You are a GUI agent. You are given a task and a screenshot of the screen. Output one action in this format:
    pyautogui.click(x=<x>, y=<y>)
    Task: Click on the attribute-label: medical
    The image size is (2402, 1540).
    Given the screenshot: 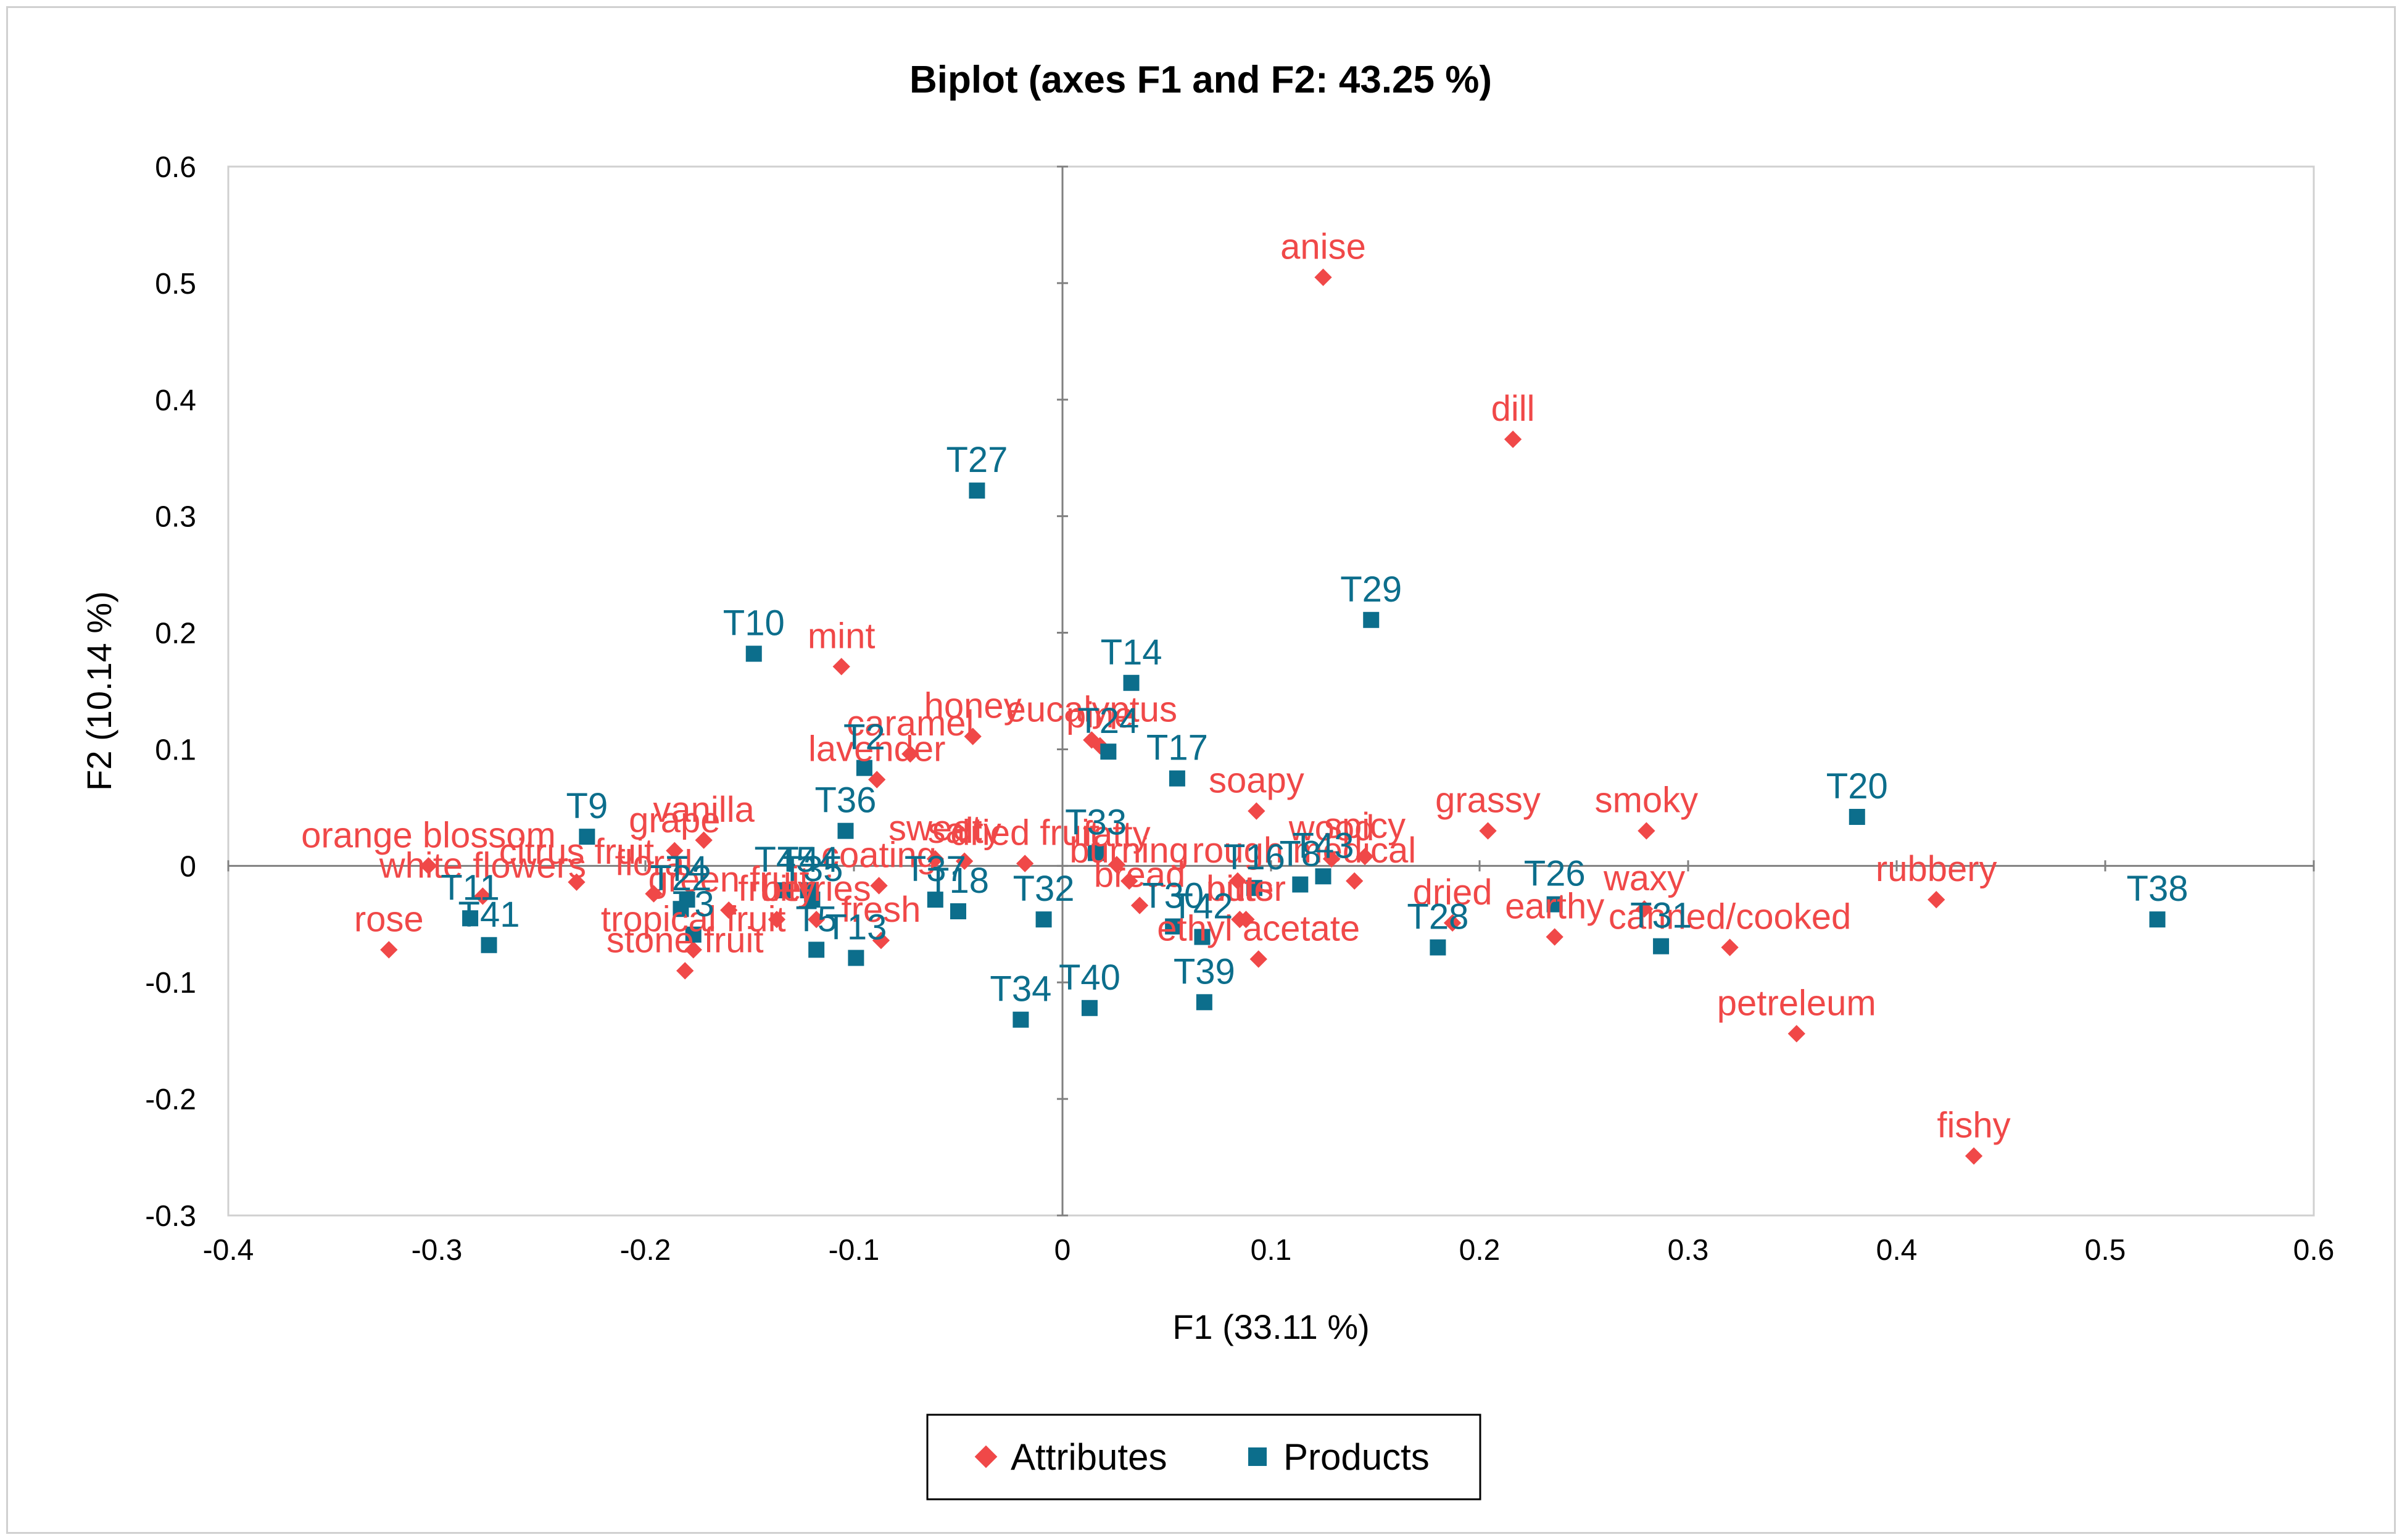 What is the action you would take?
    pyautogui.click(x=1354, y=850)
    